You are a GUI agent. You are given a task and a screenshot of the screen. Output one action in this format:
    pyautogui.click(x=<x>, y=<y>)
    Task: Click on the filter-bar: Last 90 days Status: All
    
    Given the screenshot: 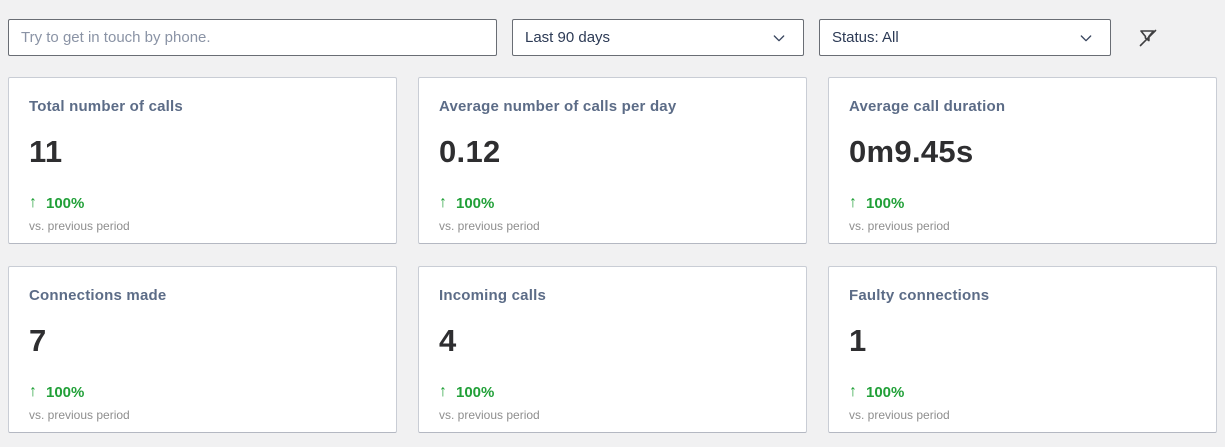 What is the action you would take?
    pyautogui.click(x=612, y=37)
    